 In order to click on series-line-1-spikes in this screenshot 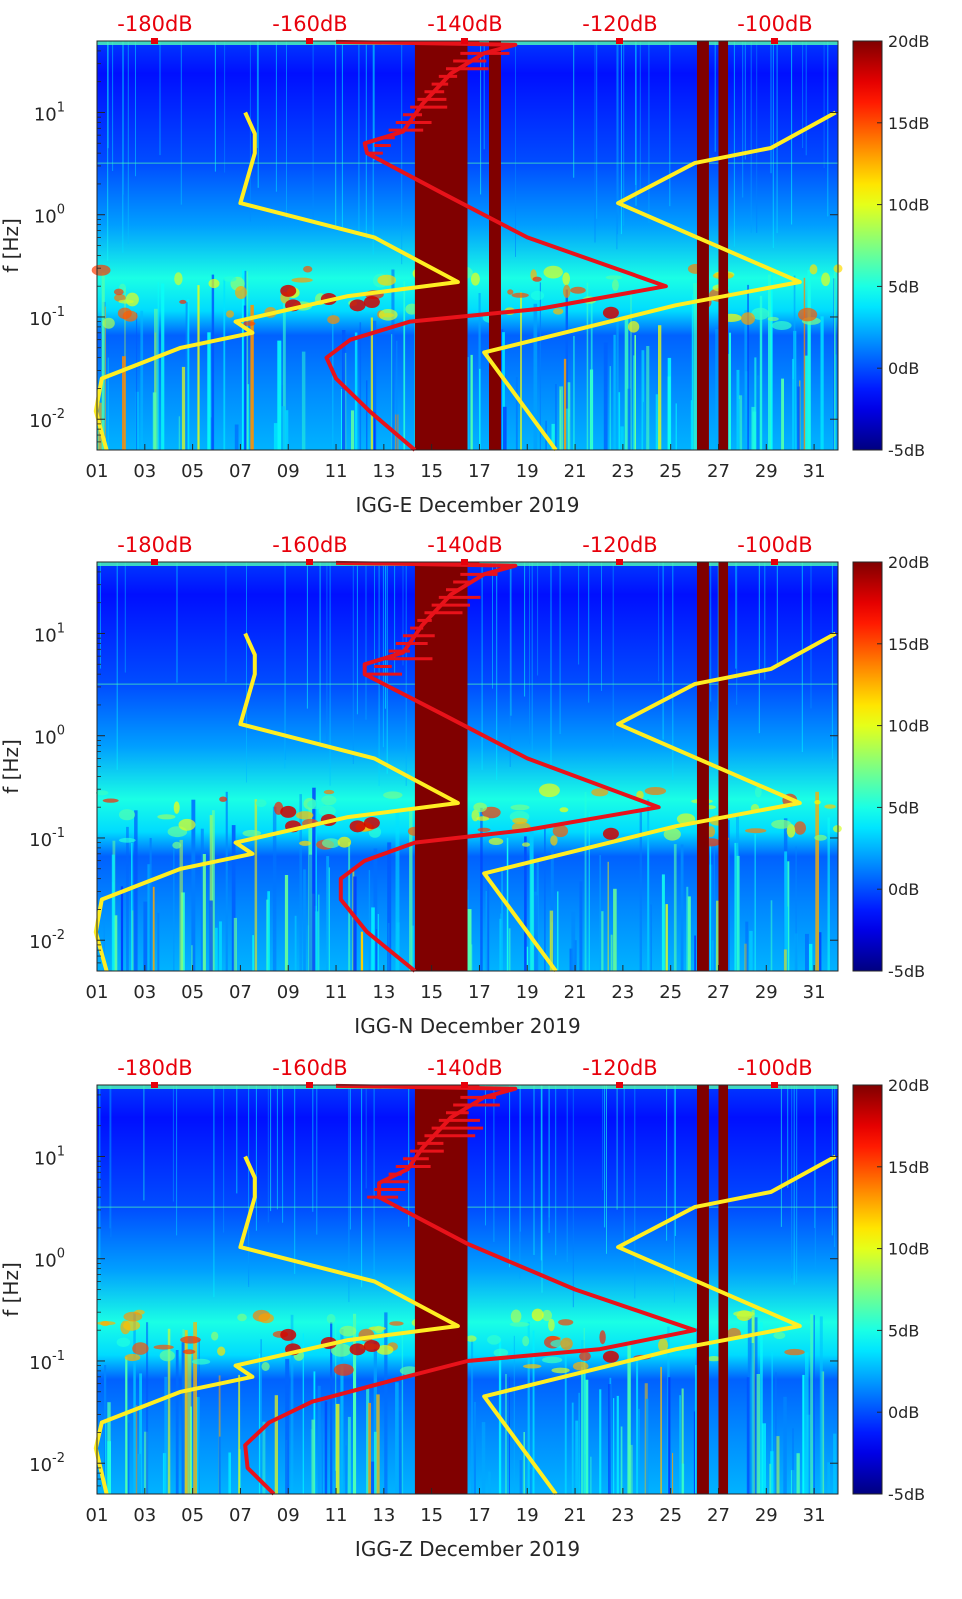, I will do `click(432, 618)`.